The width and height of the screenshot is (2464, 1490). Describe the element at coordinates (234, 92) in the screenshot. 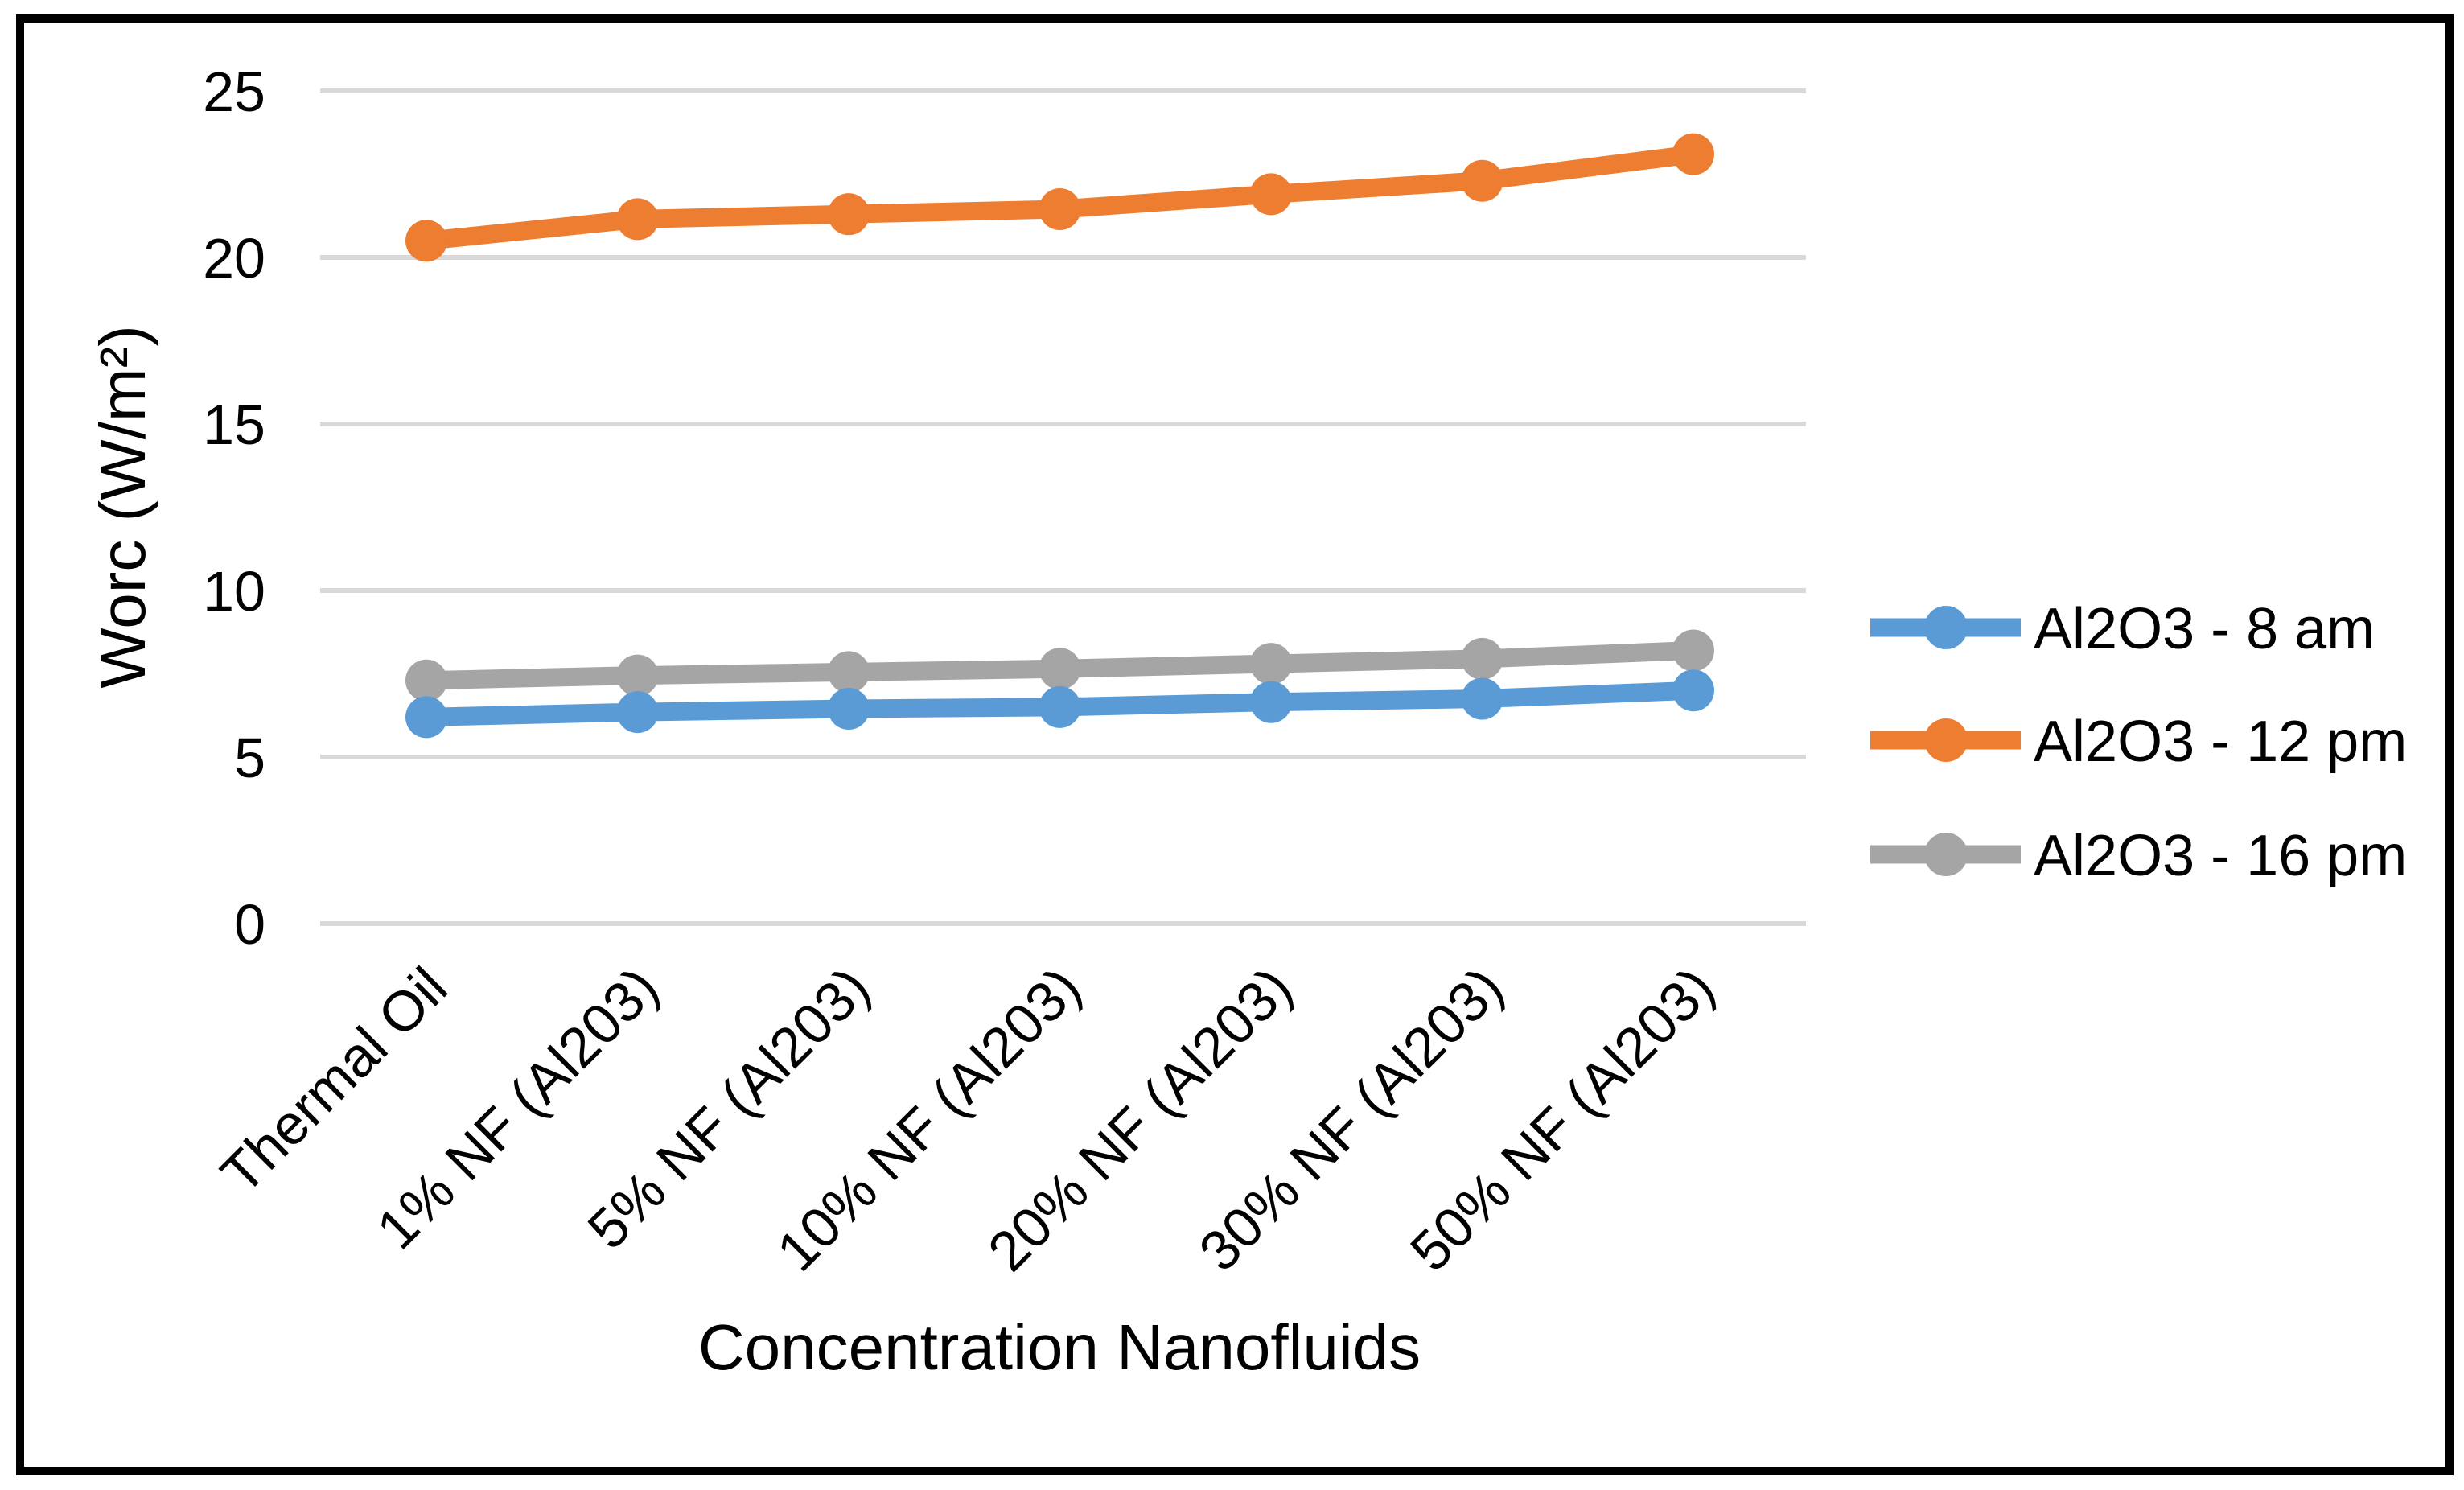

I see `y-tick-label: 25` at that location.